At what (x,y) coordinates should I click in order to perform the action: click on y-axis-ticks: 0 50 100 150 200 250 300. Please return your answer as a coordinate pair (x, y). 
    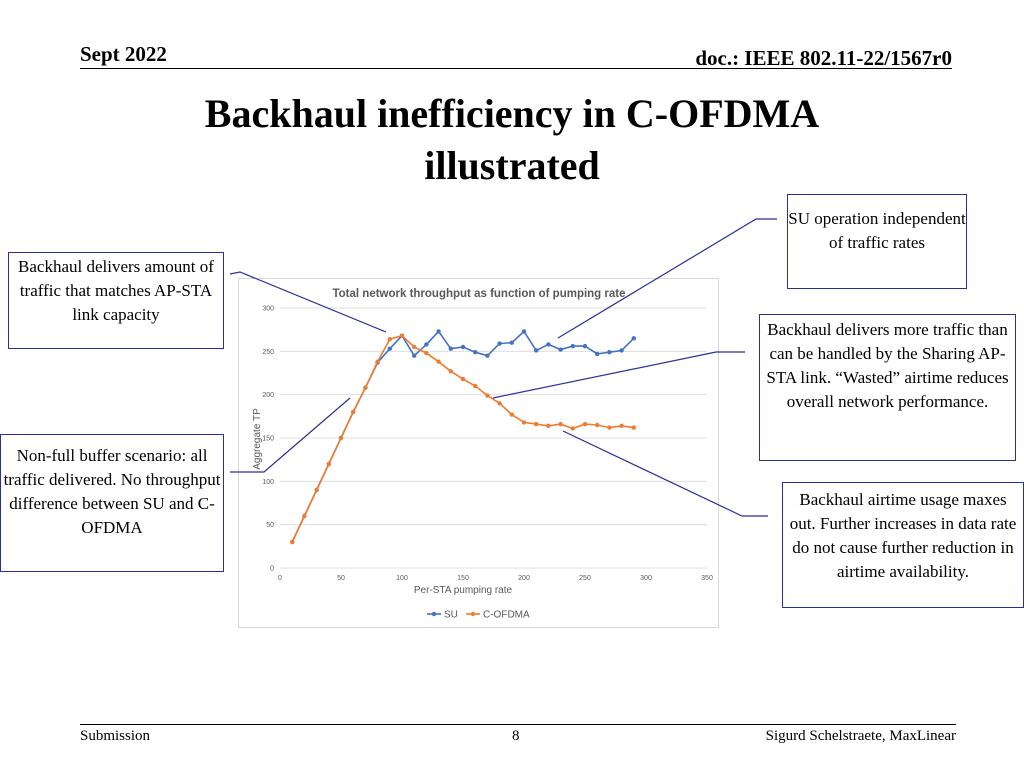
    Looking at the image, I should click on (268, 439).